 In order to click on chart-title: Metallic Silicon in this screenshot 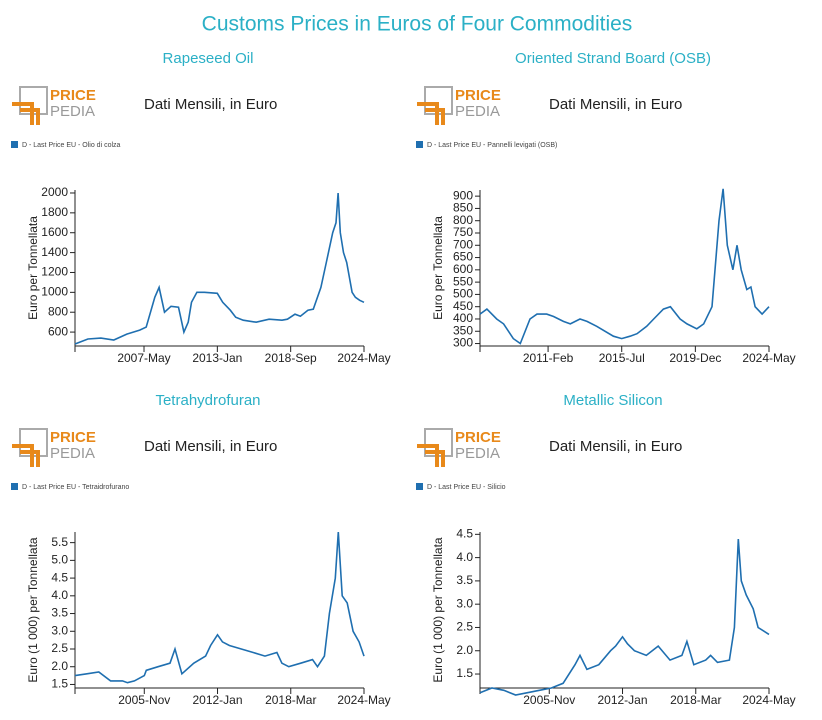, I will do `click(612, 400)`.